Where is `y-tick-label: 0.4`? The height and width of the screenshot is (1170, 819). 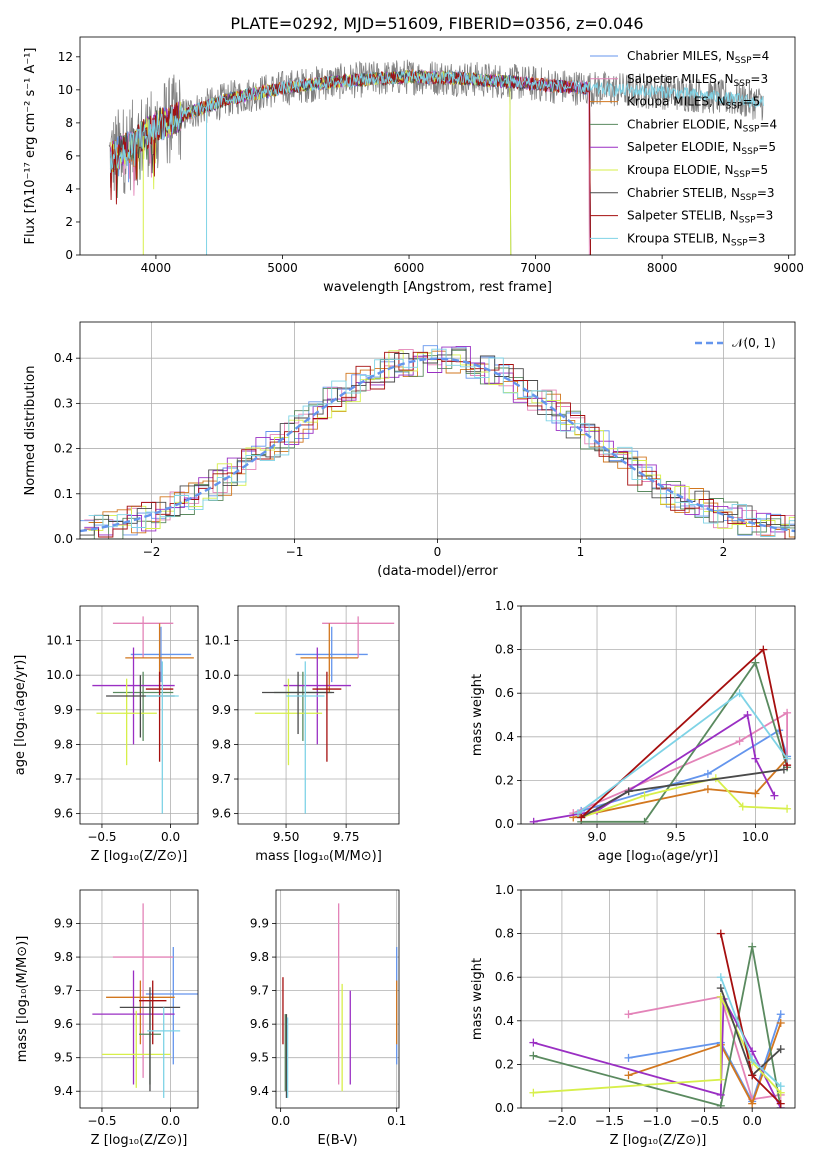
y-tick-label: 0.4 is located at coordinates (504, 1021).